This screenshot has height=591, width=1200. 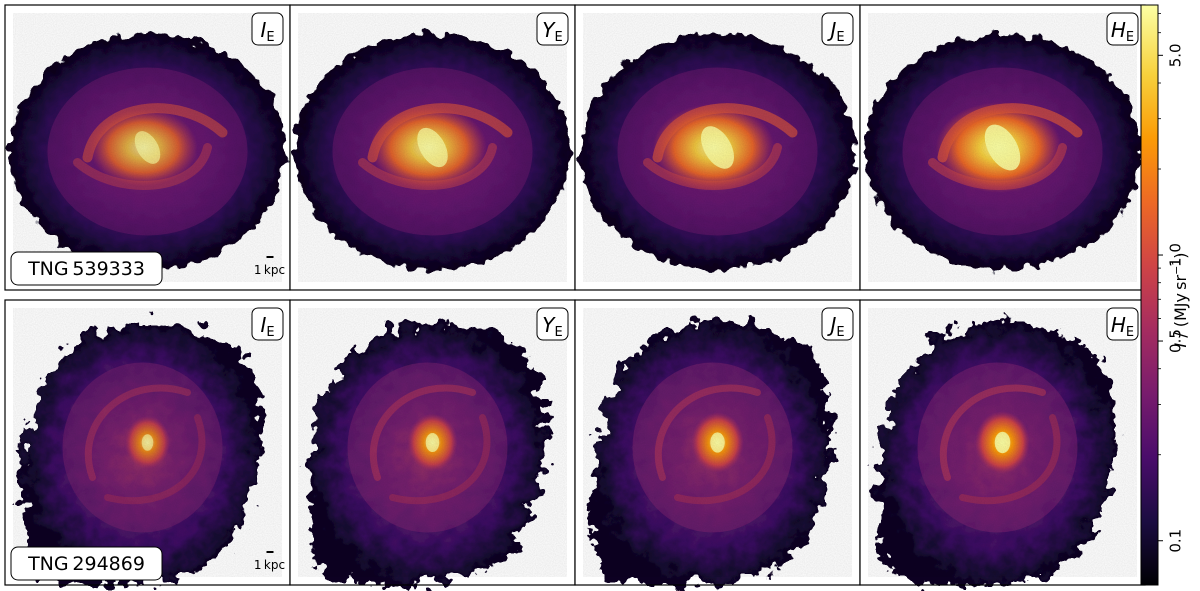 What do you see at coordinates (1149, 295) in the screenshot?
I see `colorbar-gradient` at bounding box center [1149, 295].